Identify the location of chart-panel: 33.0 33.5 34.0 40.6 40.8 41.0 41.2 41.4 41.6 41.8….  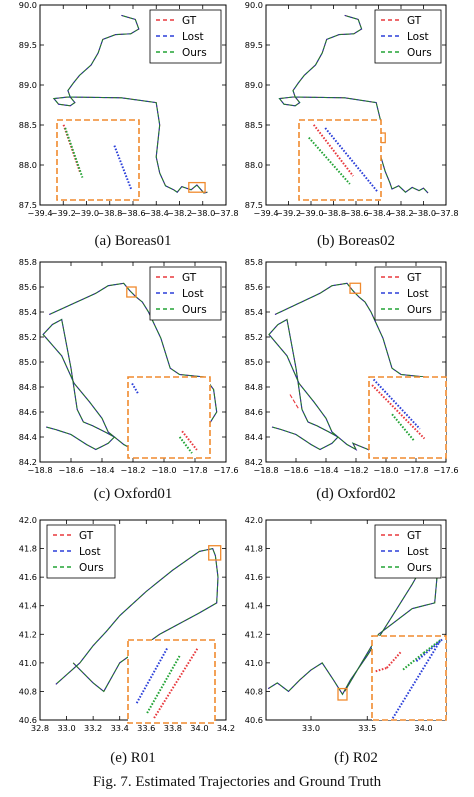
(346, 640).